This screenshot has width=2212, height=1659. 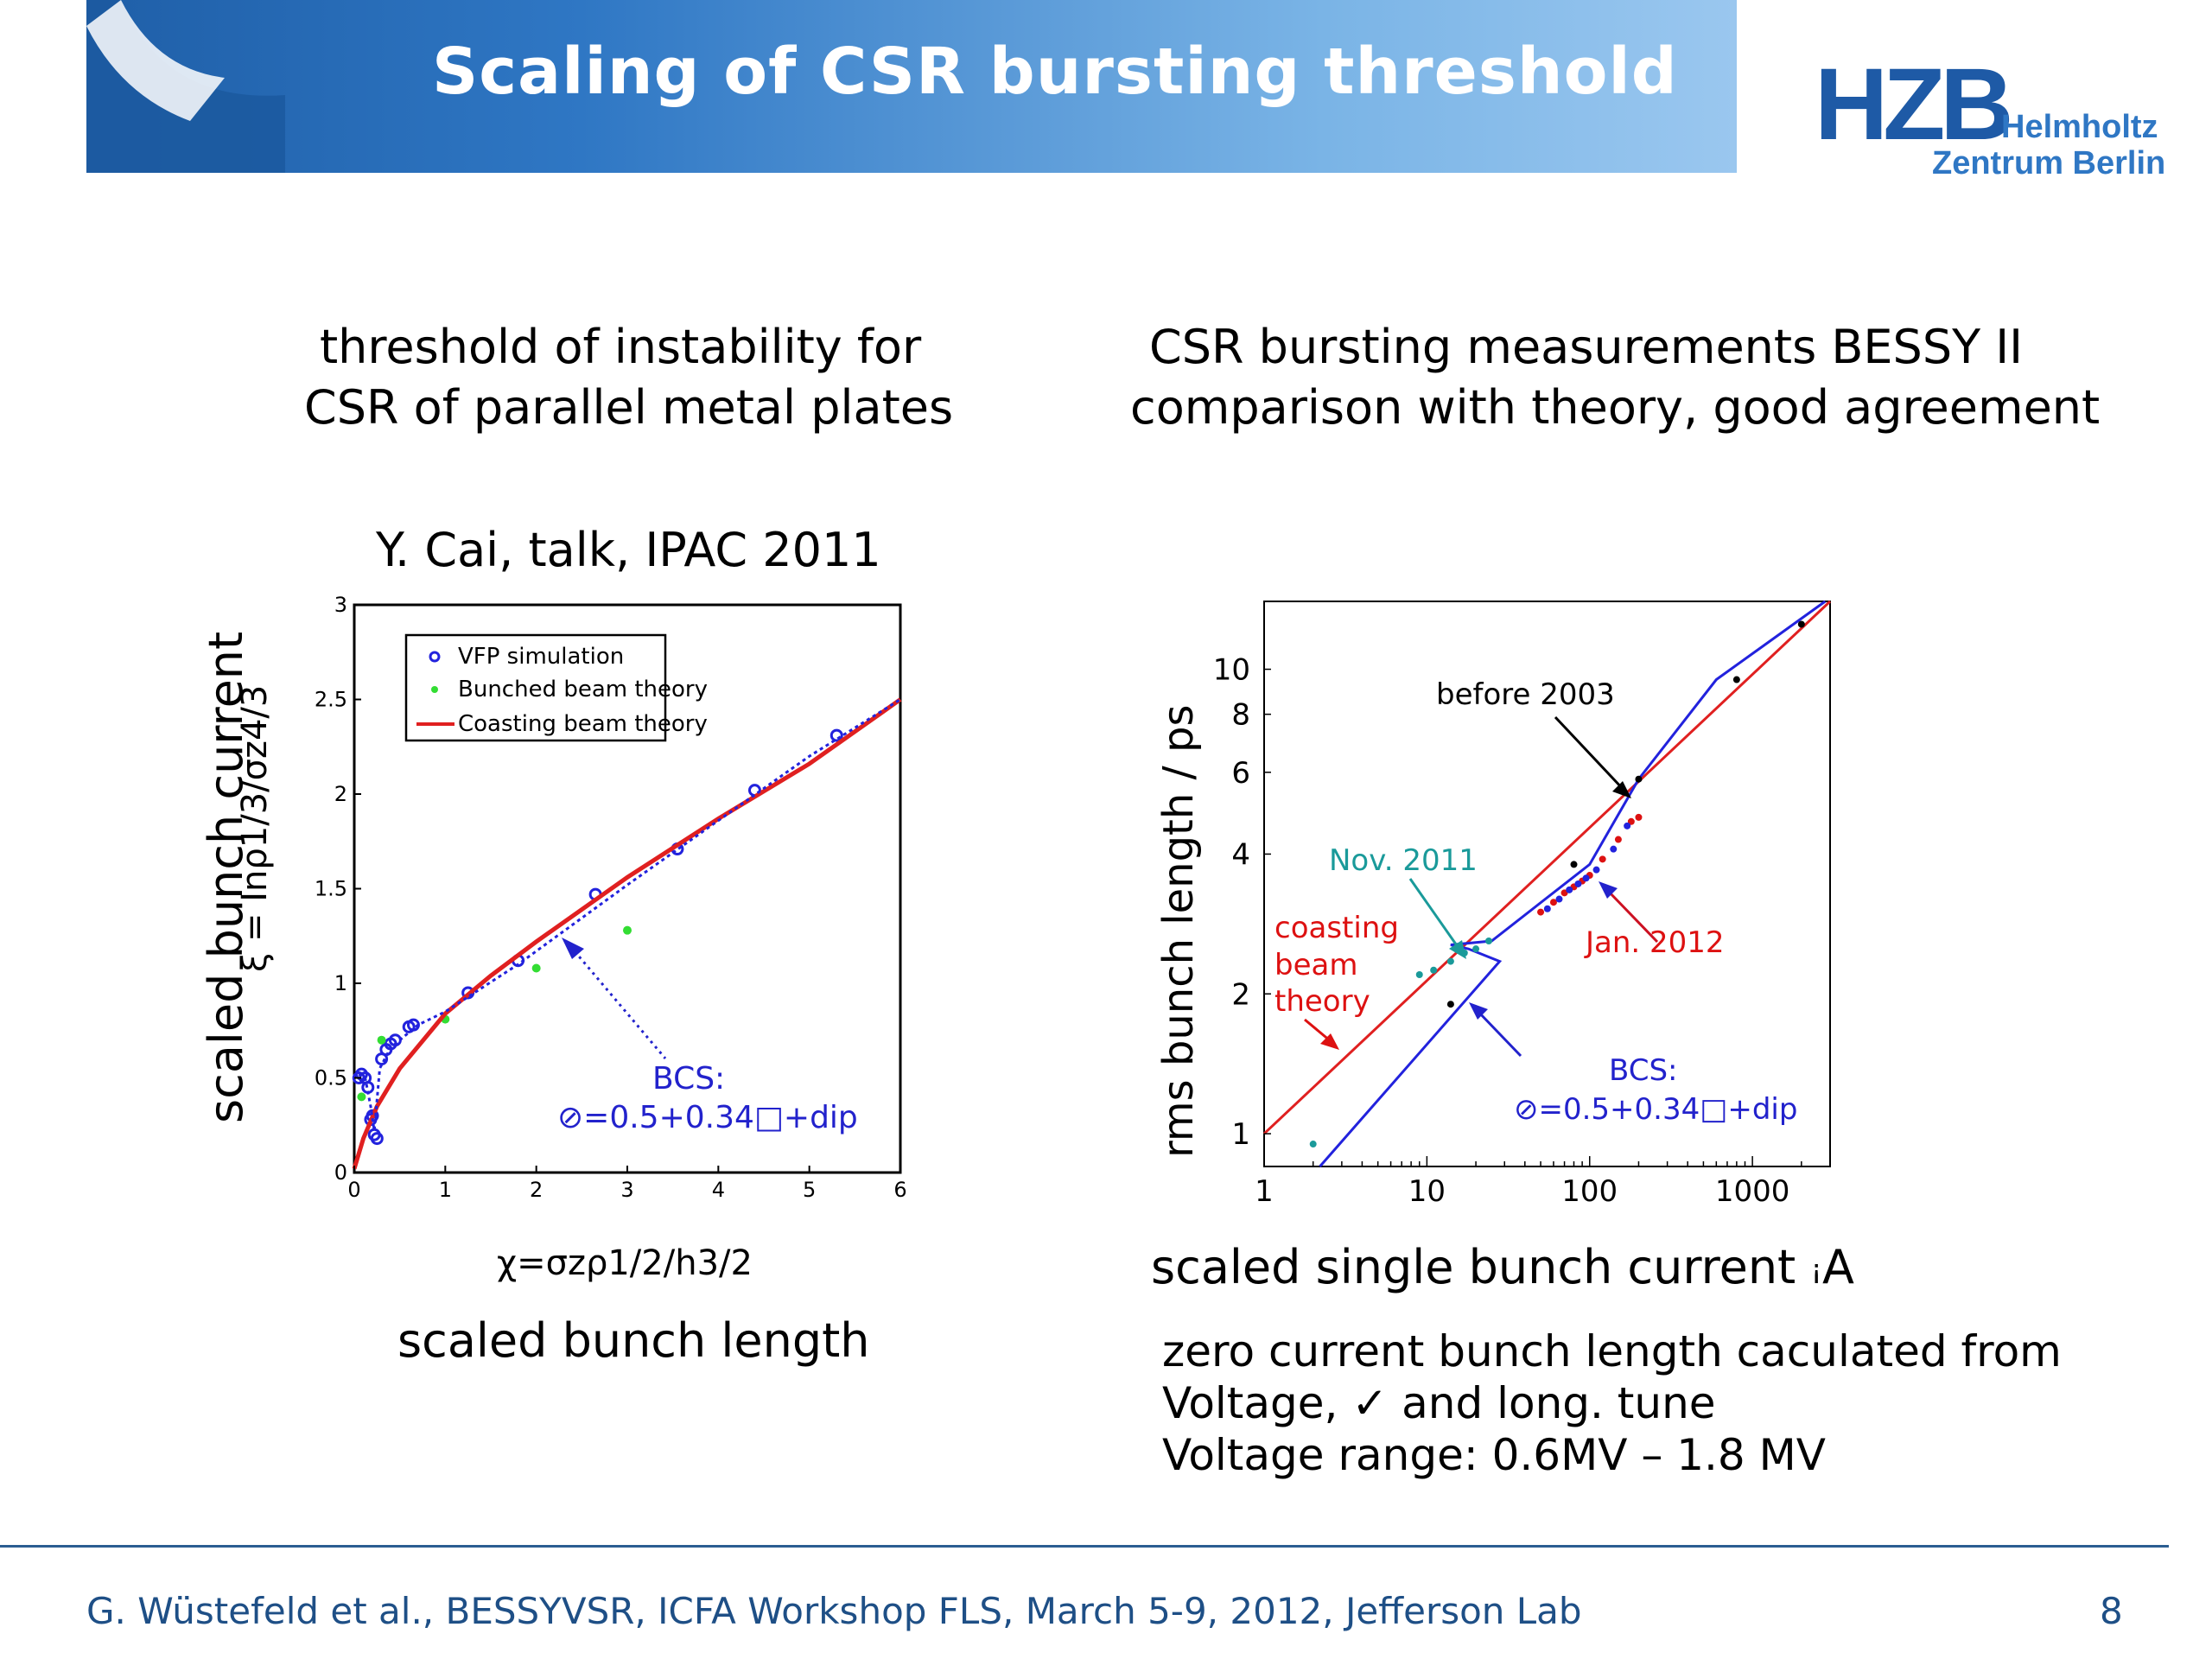 What do you see at coordinates (1240, 773) in the screenshot?
I see `y-tick-label-right: 6` at bounding box center [1240, 773].